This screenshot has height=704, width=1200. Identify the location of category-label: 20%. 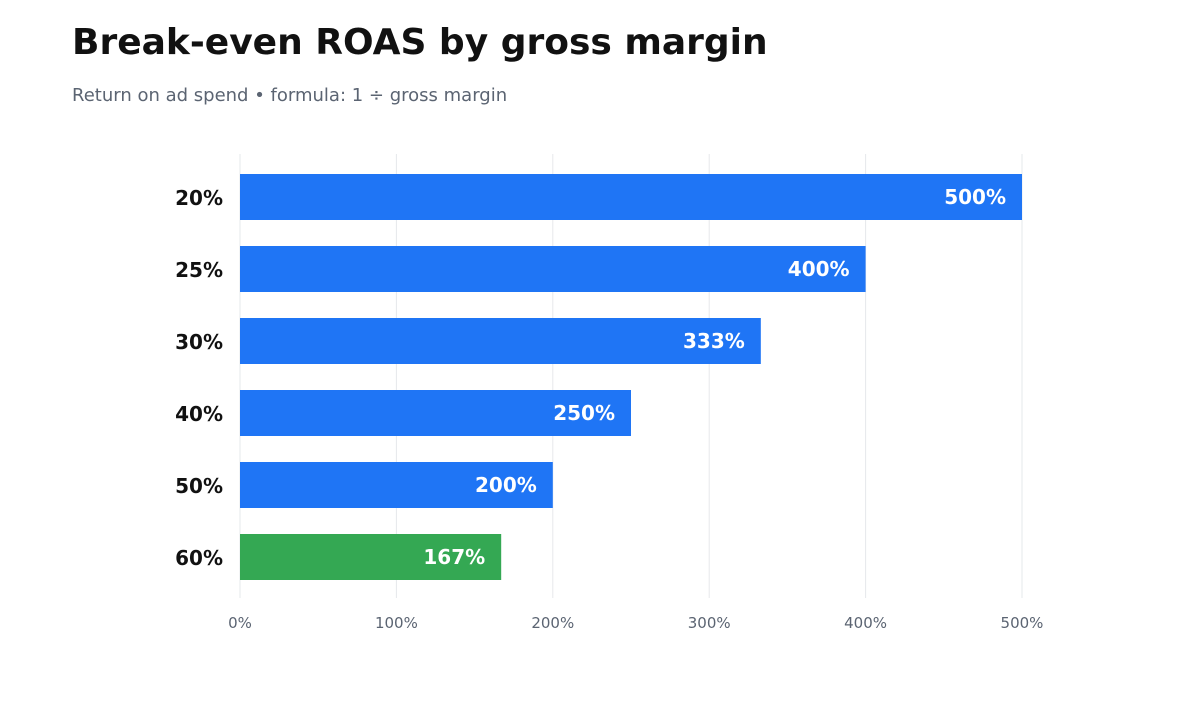
(199, 198).